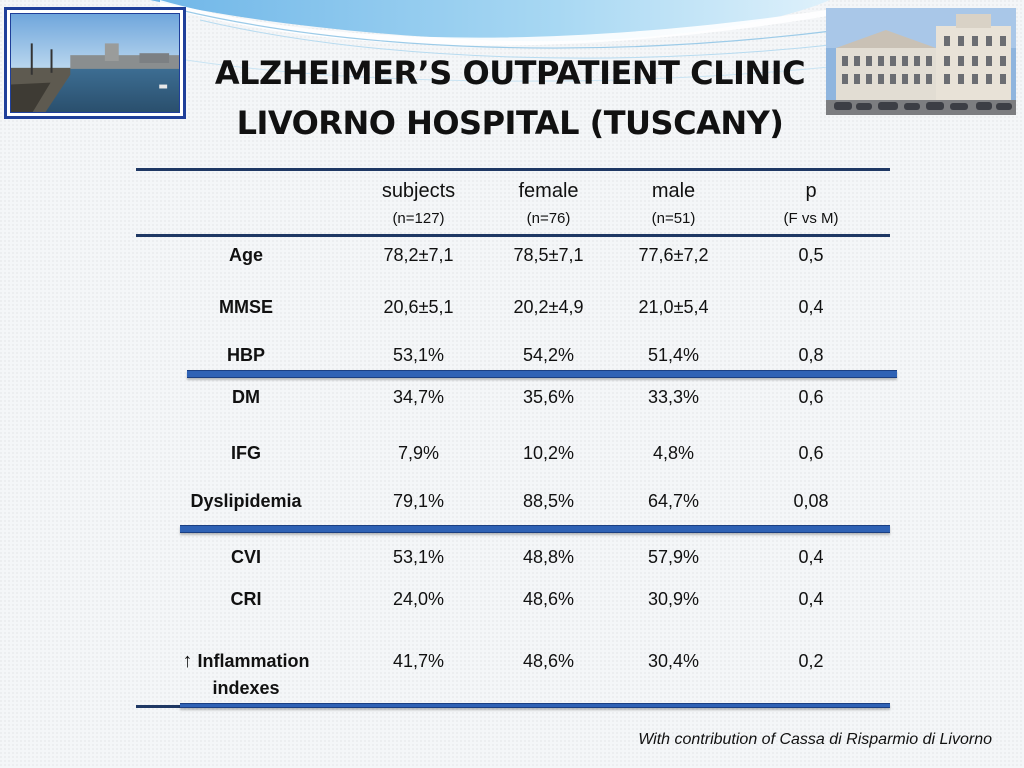  Describe the element at coordinates (673, 355) in the screenshot. I see `cell-male: 51,4%` at that location.